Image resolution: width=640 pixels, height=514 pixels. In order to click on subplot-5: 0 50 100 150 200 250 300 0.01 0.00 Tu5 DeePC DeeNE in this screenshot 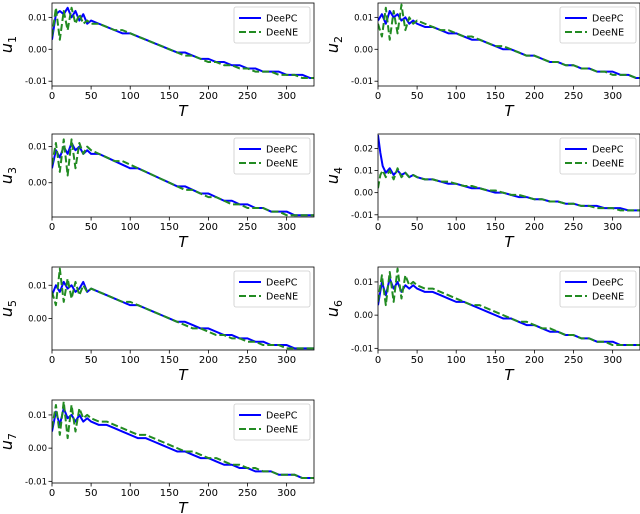, I will do `click(157, 325)`.